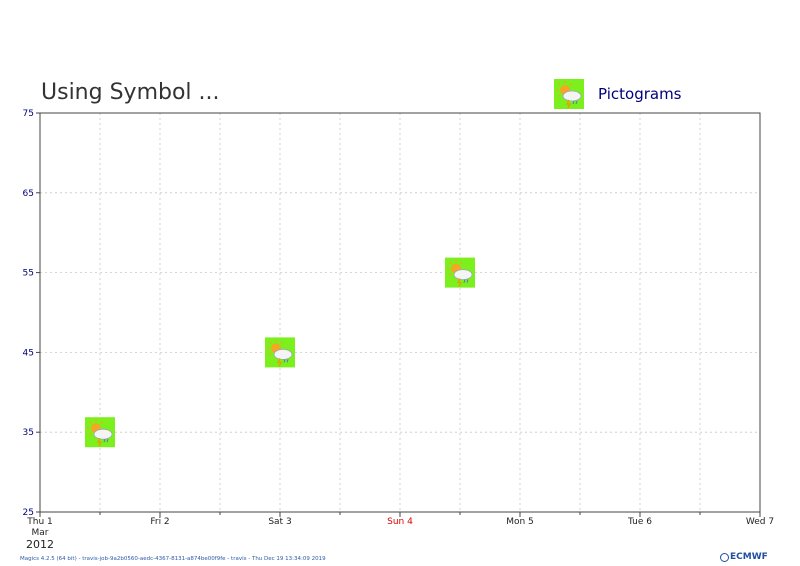  Describe the element at coordinates (749, 557) in the screenshot. I see `ecmwf-logo-text: ECMWF` at that location.